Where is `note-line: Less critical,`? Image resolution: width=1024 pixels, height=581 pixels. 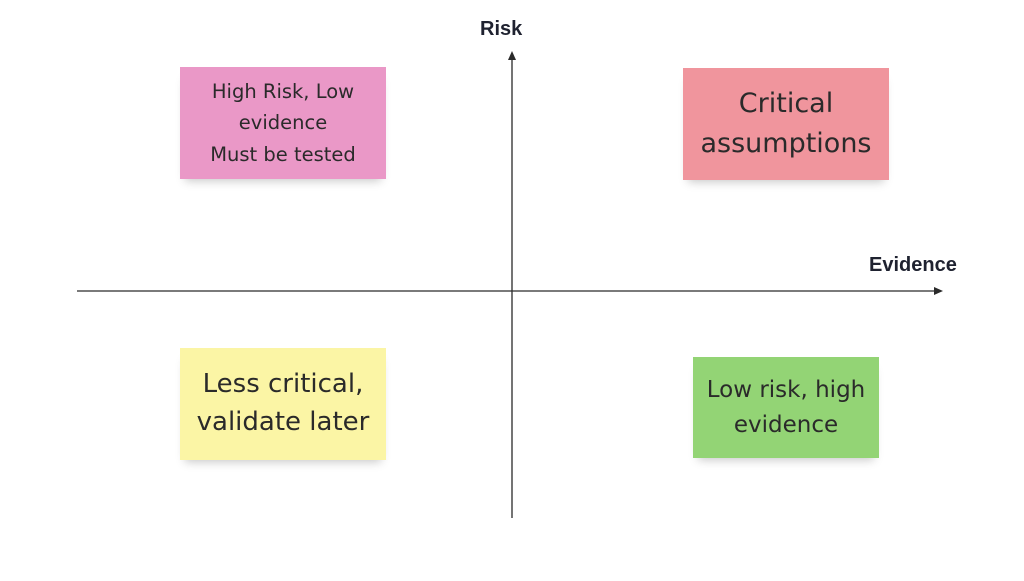 note-line: Less critical, is located at coordinates (283, 384).